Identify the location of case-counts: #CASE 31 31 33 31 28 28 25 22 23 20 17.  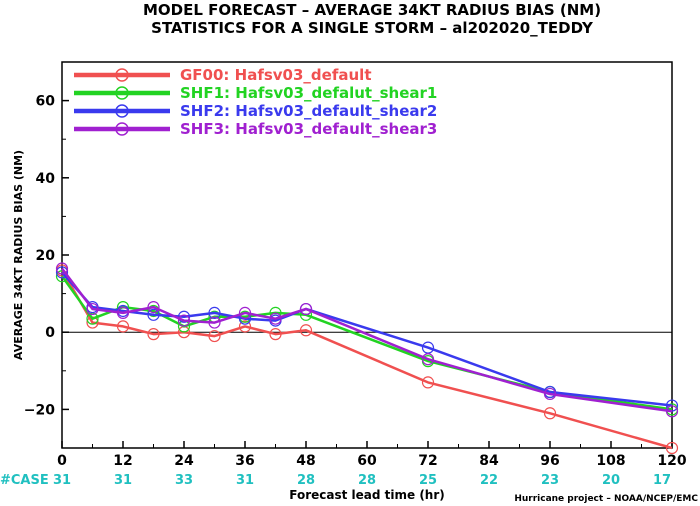
(335, 480).